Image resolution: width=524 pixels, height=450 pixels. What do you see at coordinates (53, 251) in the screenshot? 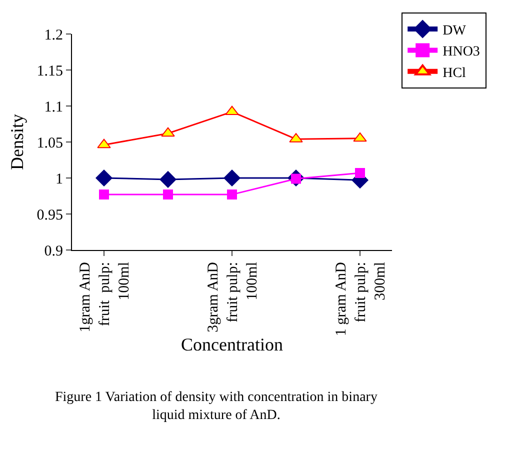
I see `y-tick-label: 0.9` at bounding box center [53, 251].